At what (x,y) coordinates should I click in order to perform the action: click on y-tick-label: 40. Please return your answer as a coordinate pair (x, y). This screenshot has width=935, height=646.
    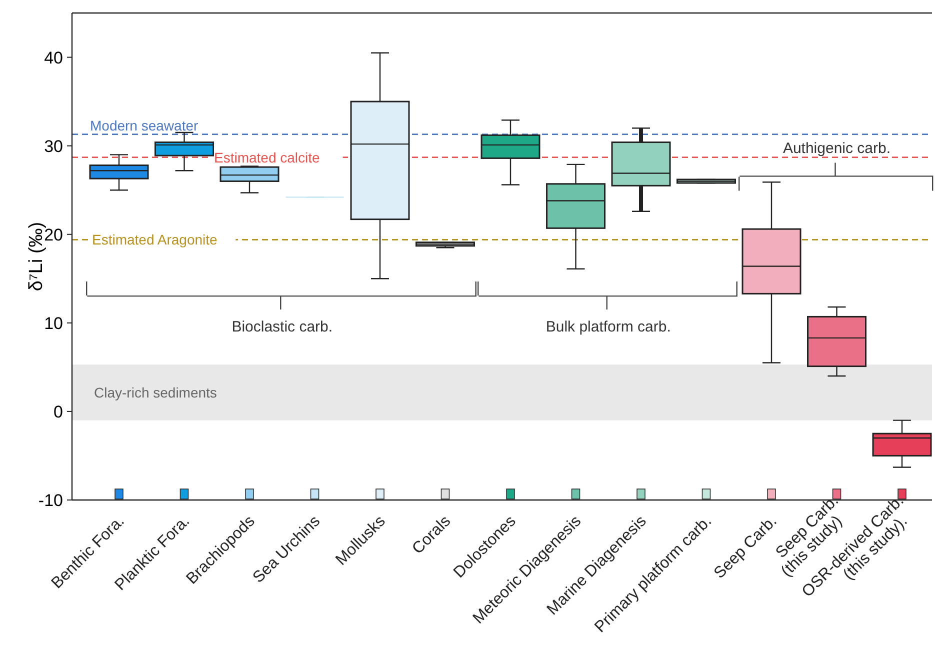
    Looking at the image, I should click on (53, 58).